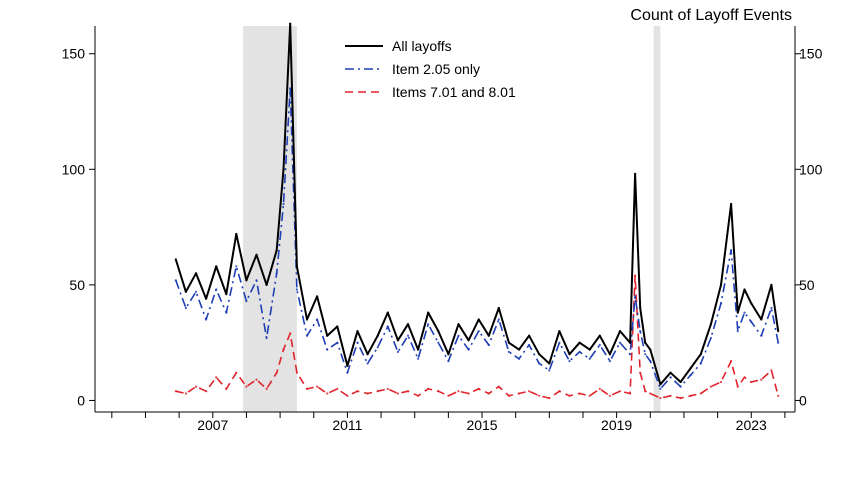  Describe the element at coordinates (807, 285) in the screenshot. I see `y-tick-label-right: 50` at that location.